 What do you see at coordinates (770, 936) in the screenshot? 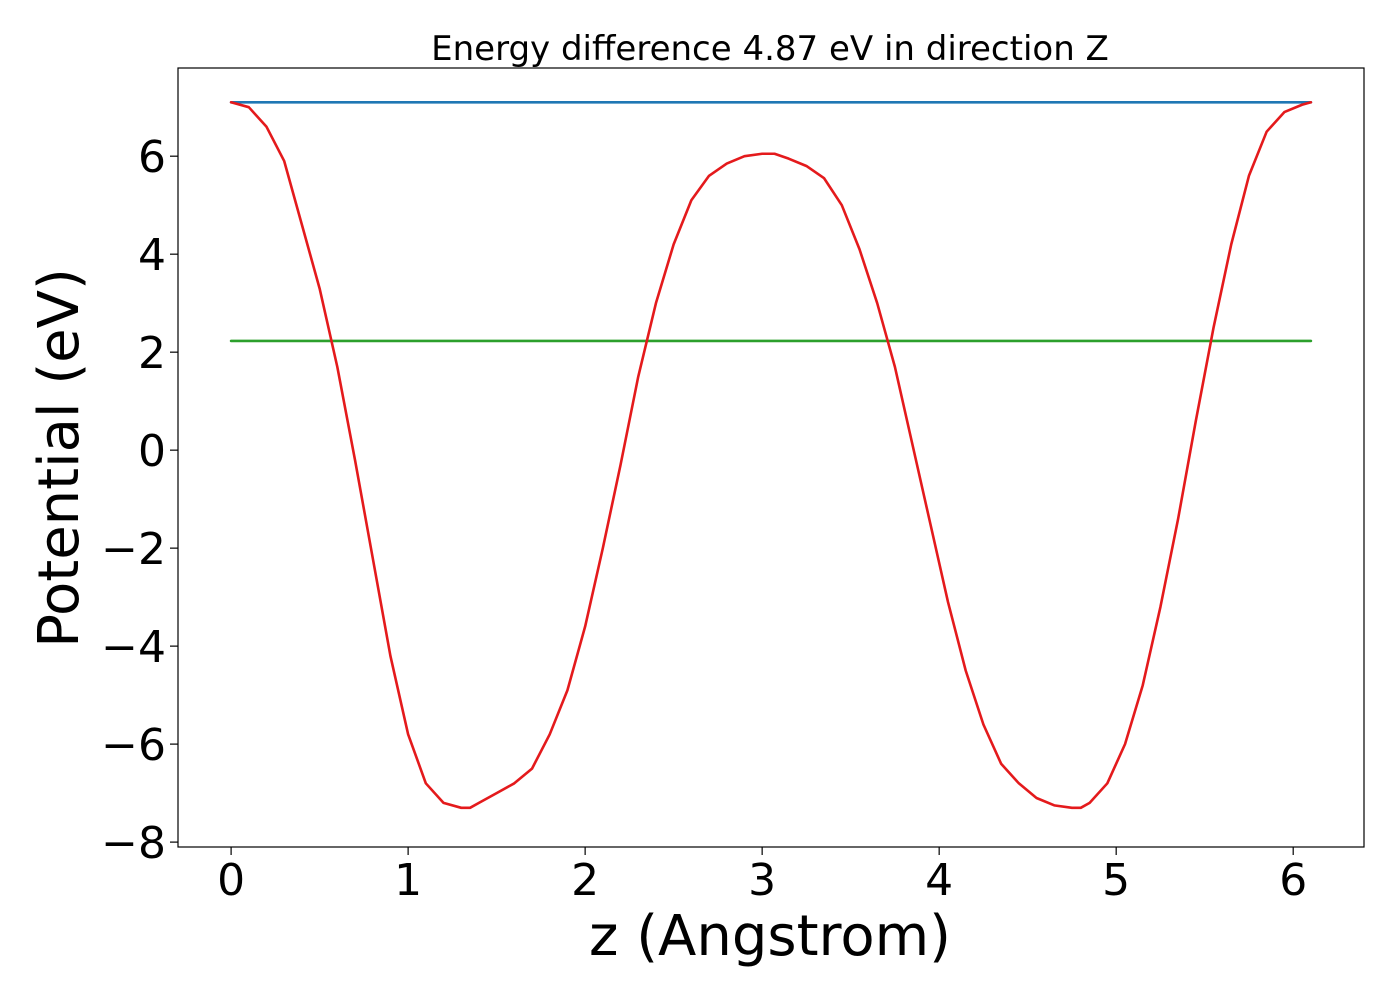
I see `x-axis-label: z (Angstrom)` at bounding box center [770, 936].